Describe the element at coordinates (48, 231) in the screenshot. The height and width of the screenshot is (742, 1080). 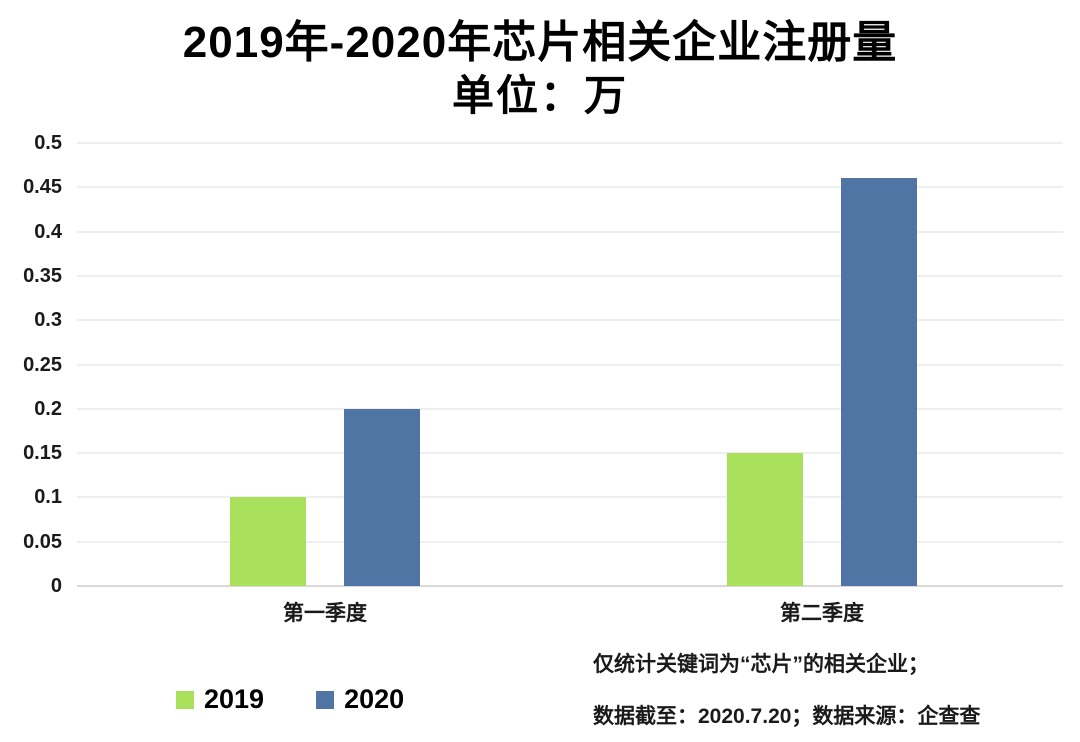
I see `y-tick-label-0.4: 0.4` at that location.